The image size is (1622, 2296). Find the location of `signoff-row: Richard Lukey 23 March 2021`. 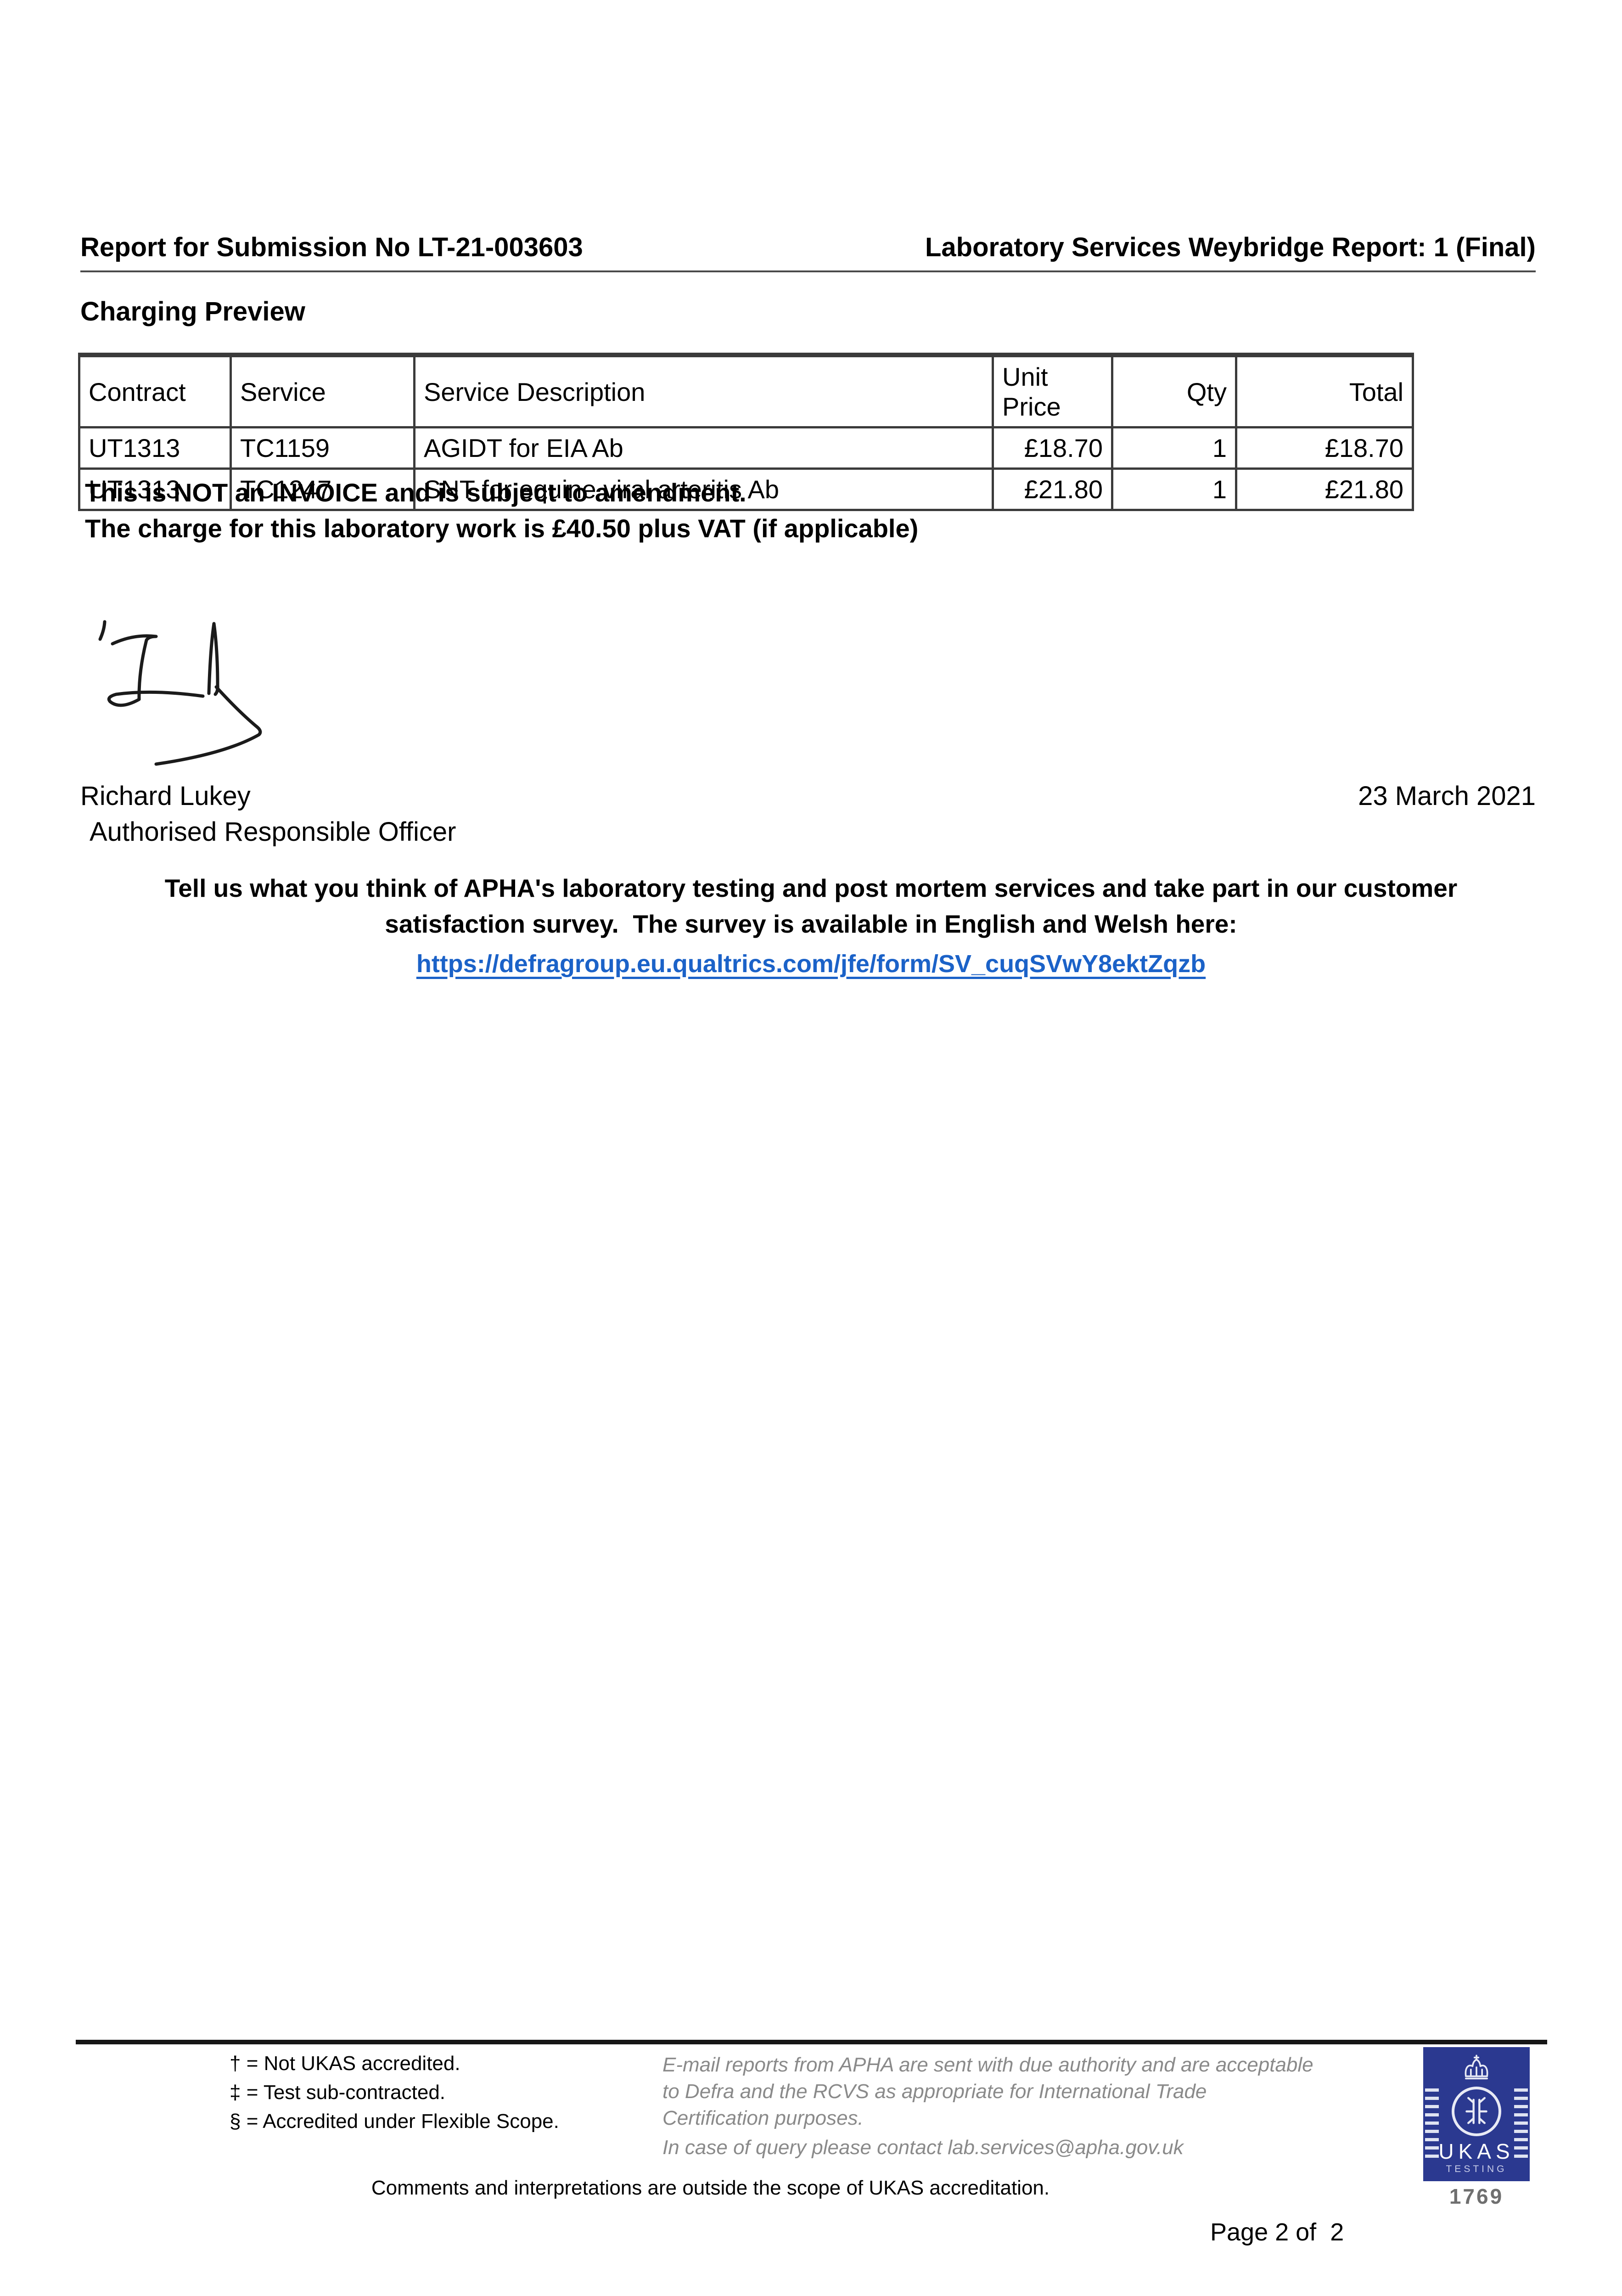

signoff-row: Richard Lukey 23 March 2021 is located at coordinates (808, 796).